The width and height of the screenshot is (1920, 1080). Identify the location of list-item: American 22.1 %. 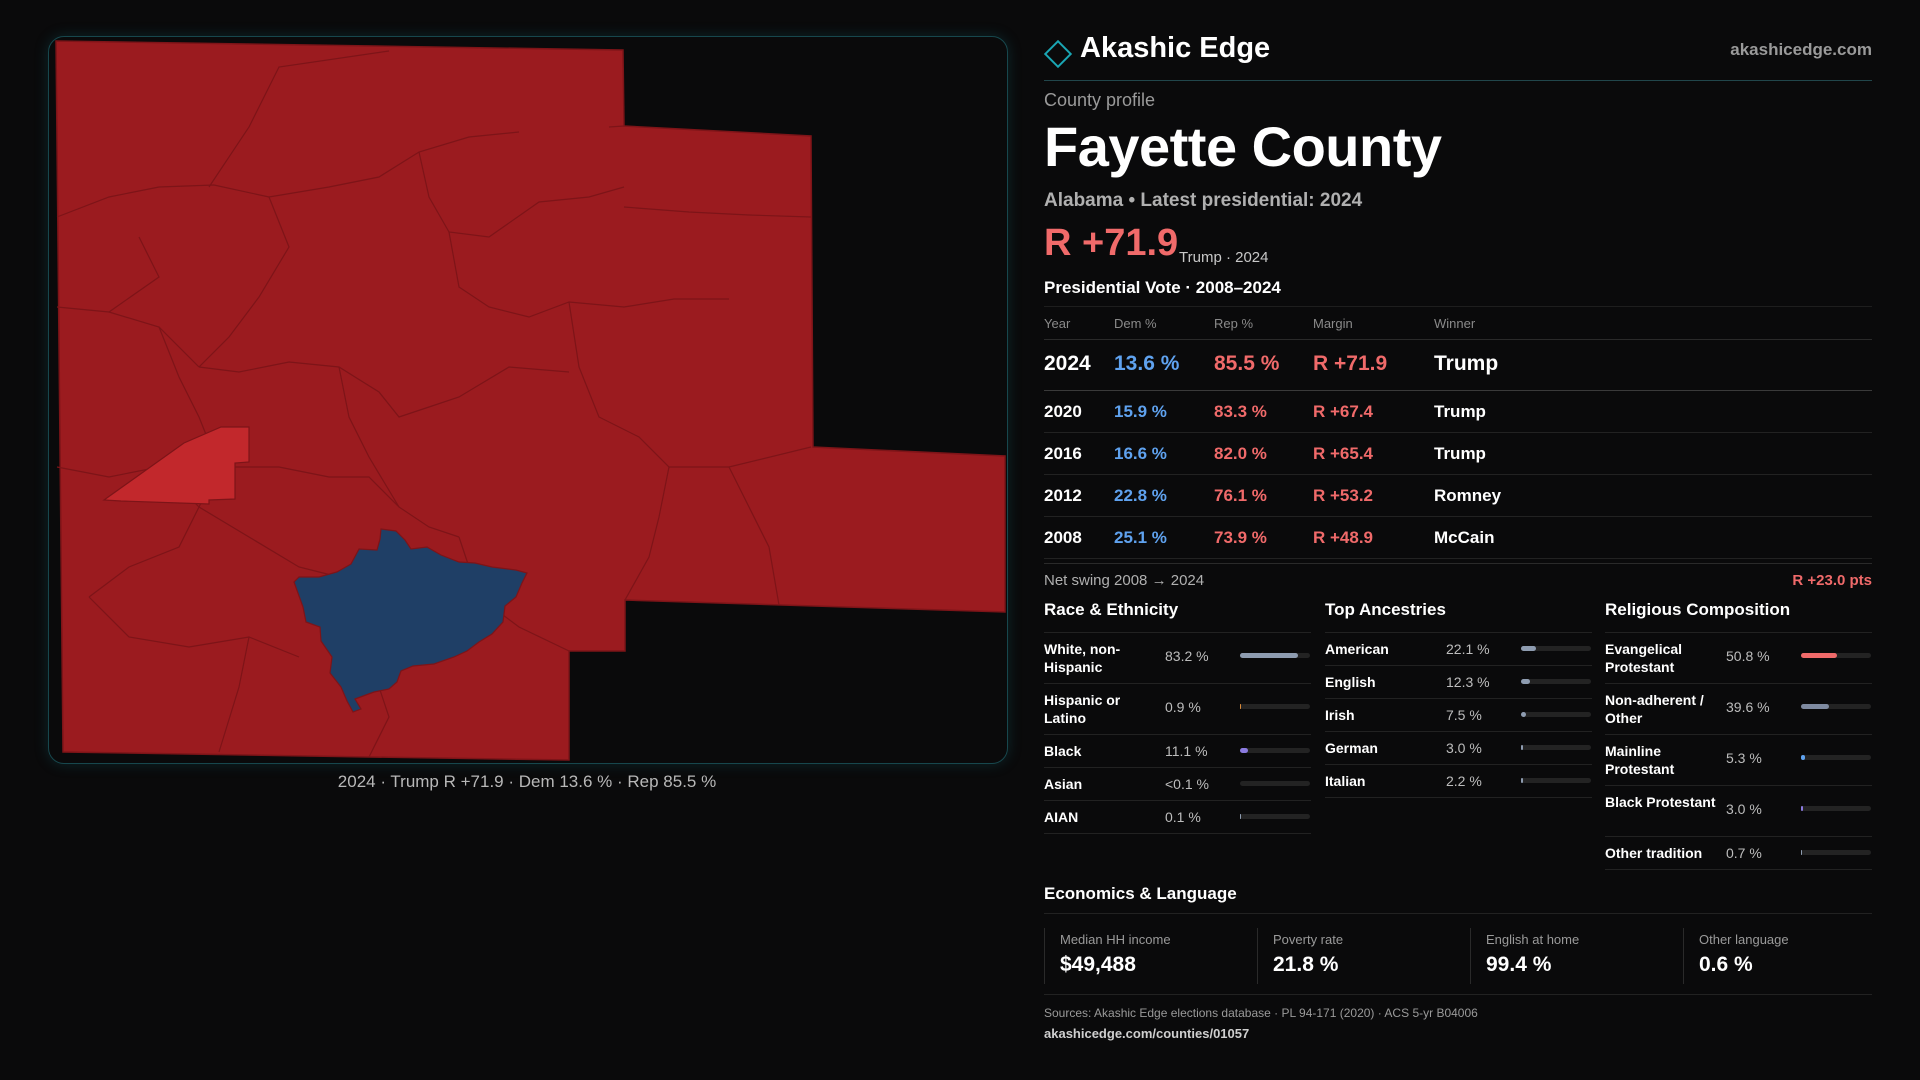
(1458, 649).